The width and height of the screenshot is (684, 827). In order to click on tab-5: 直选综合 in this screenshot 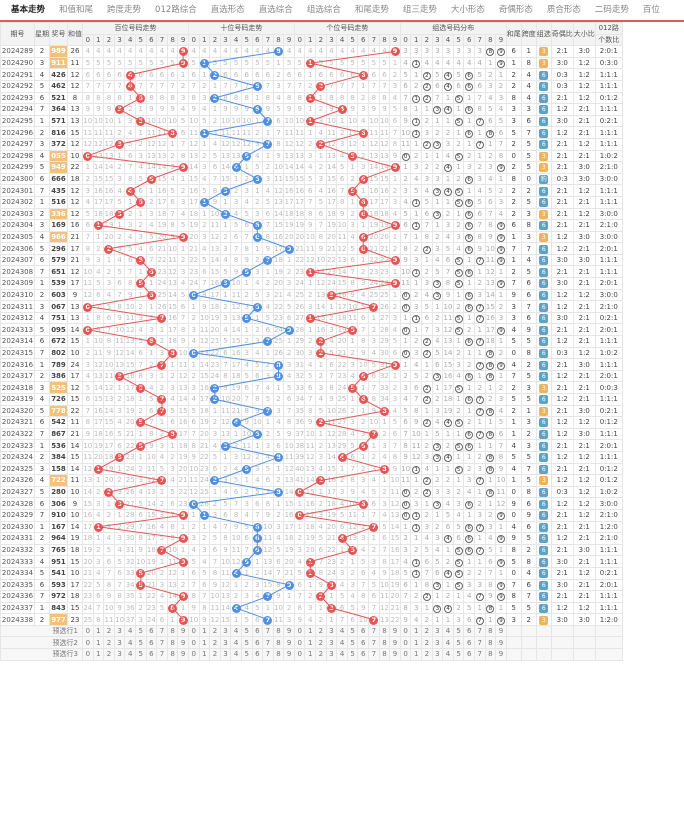, I will do `click(275, 10)`.